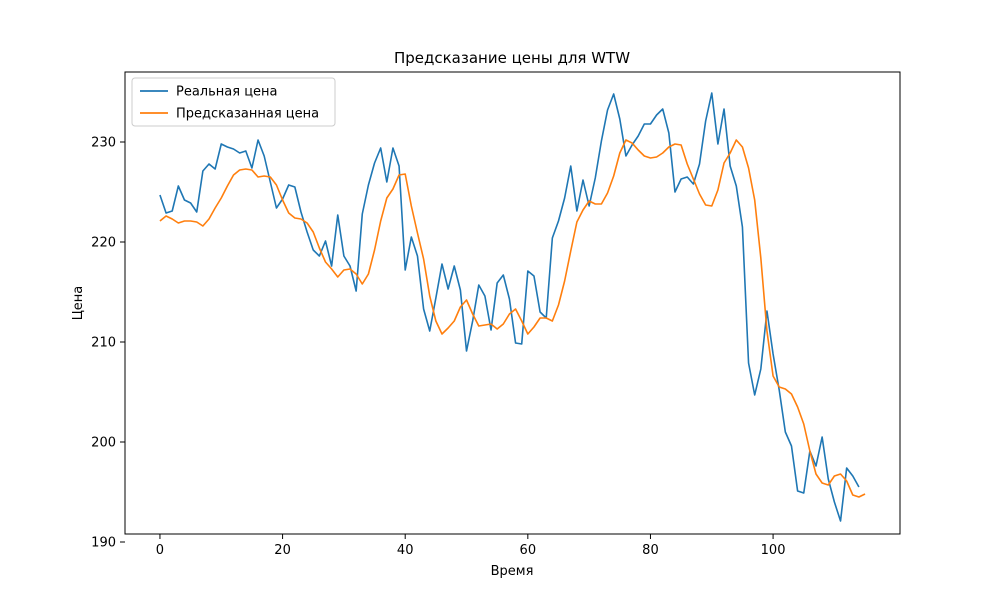  Describe the element at coordinates (78, 303) in the screenshot. I see `y-axis-label: Цена` at that location.